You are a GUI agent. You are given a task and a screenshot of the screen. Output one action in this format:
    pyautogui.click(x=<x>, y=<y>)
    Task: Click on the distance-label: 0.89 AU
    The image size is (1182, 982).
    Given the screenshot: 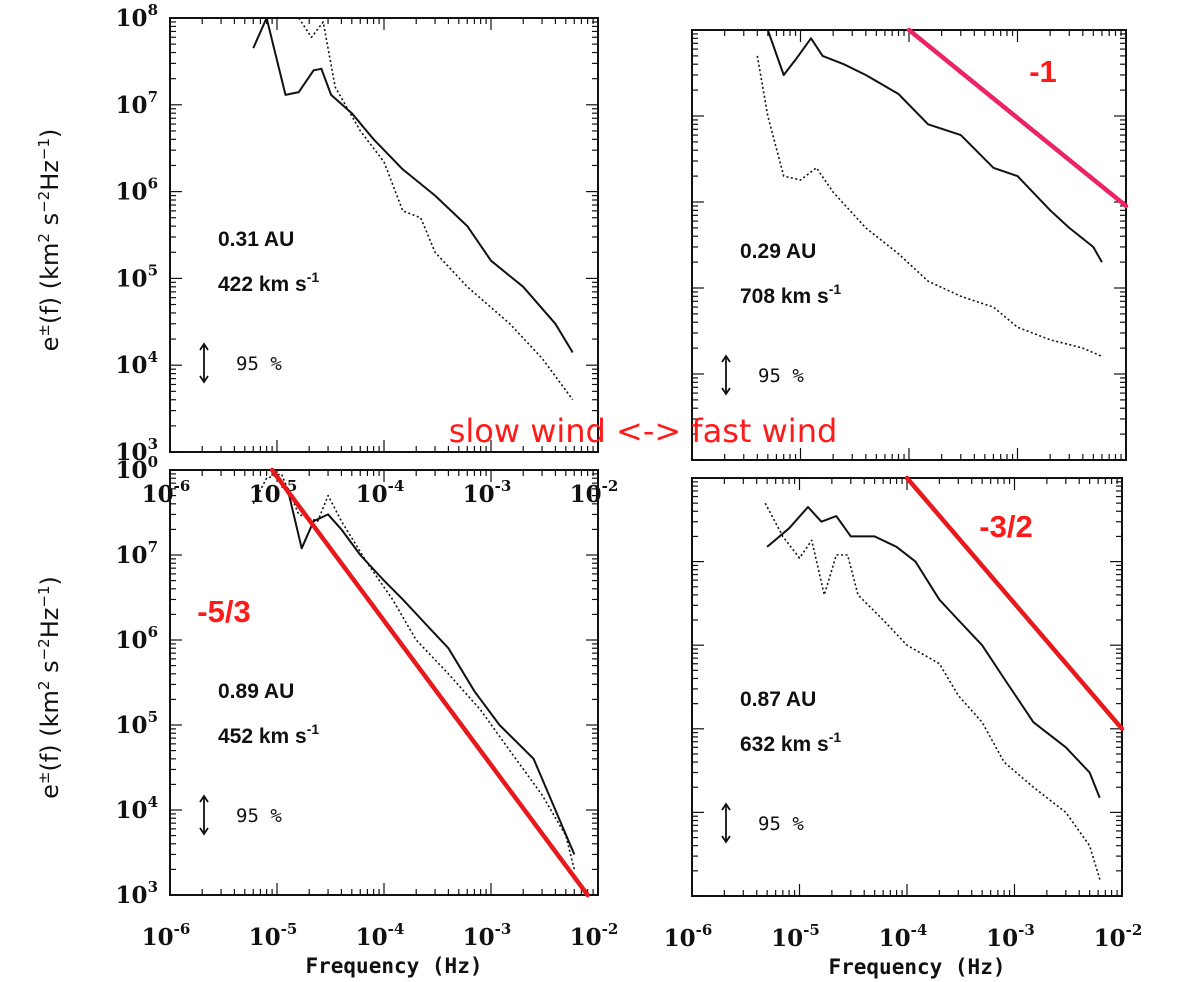 What is the action you would take?
    pyautogui.click(x=256, y=691)
    